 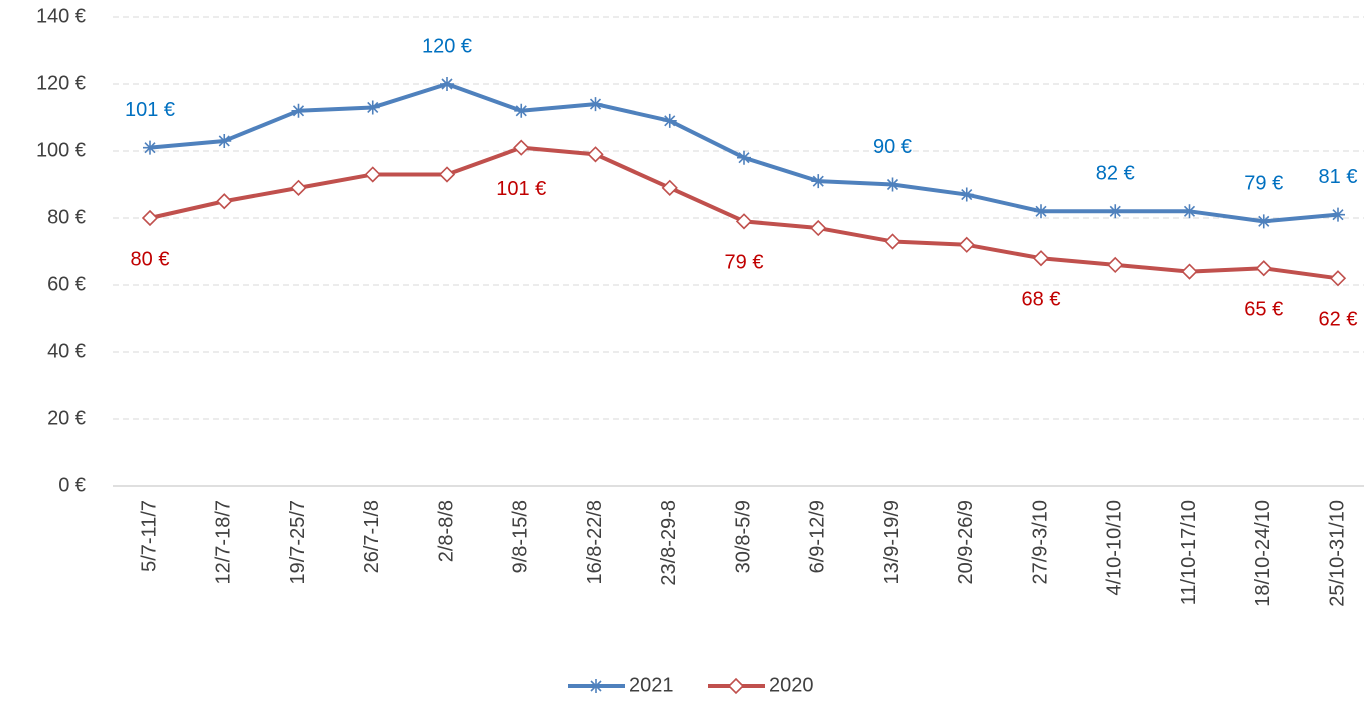 What do you see at coordinates (1041, 299) in the screenshot?
I see `data-label: 68 €` at bounding box center [1041, 299].